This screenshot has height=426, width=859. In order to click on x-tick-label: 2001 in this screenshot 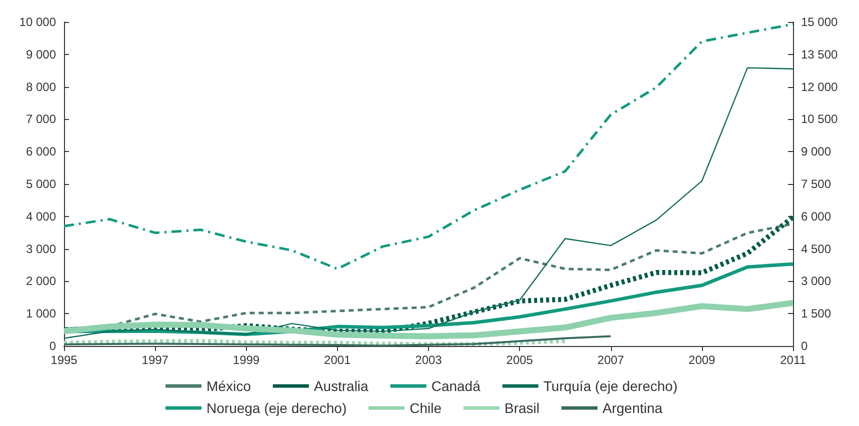, I will do `click(338, 360)`.